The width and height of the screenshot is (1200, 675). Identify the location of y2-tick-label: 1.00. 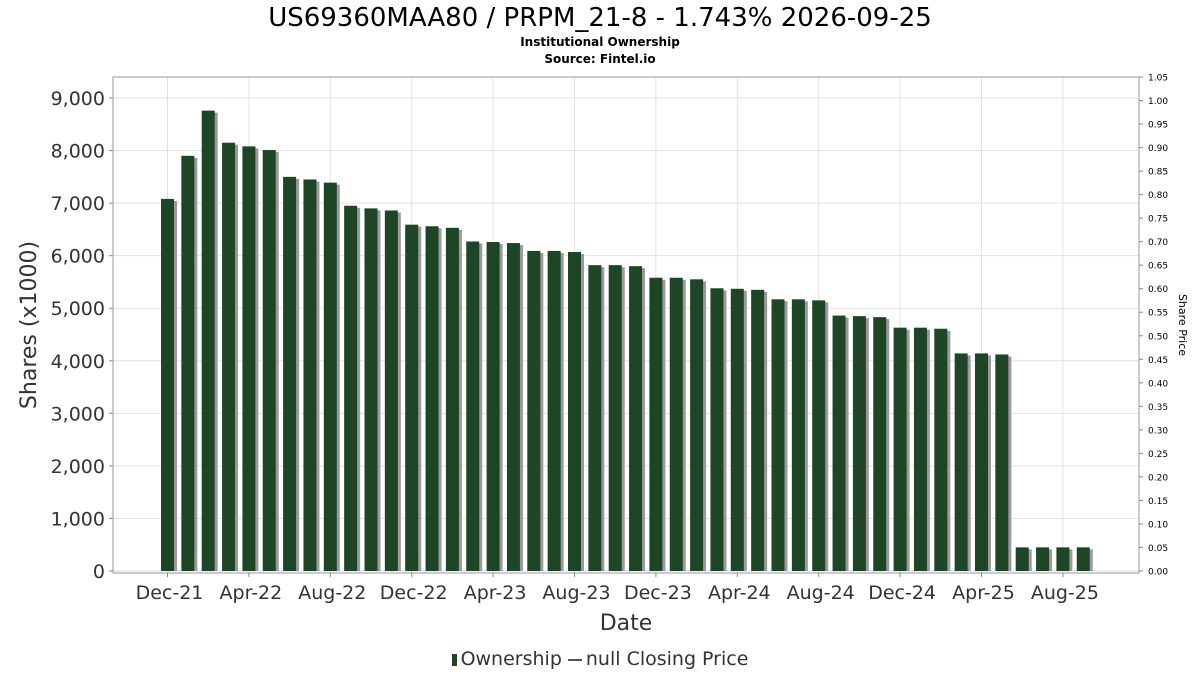
(1158, 102).